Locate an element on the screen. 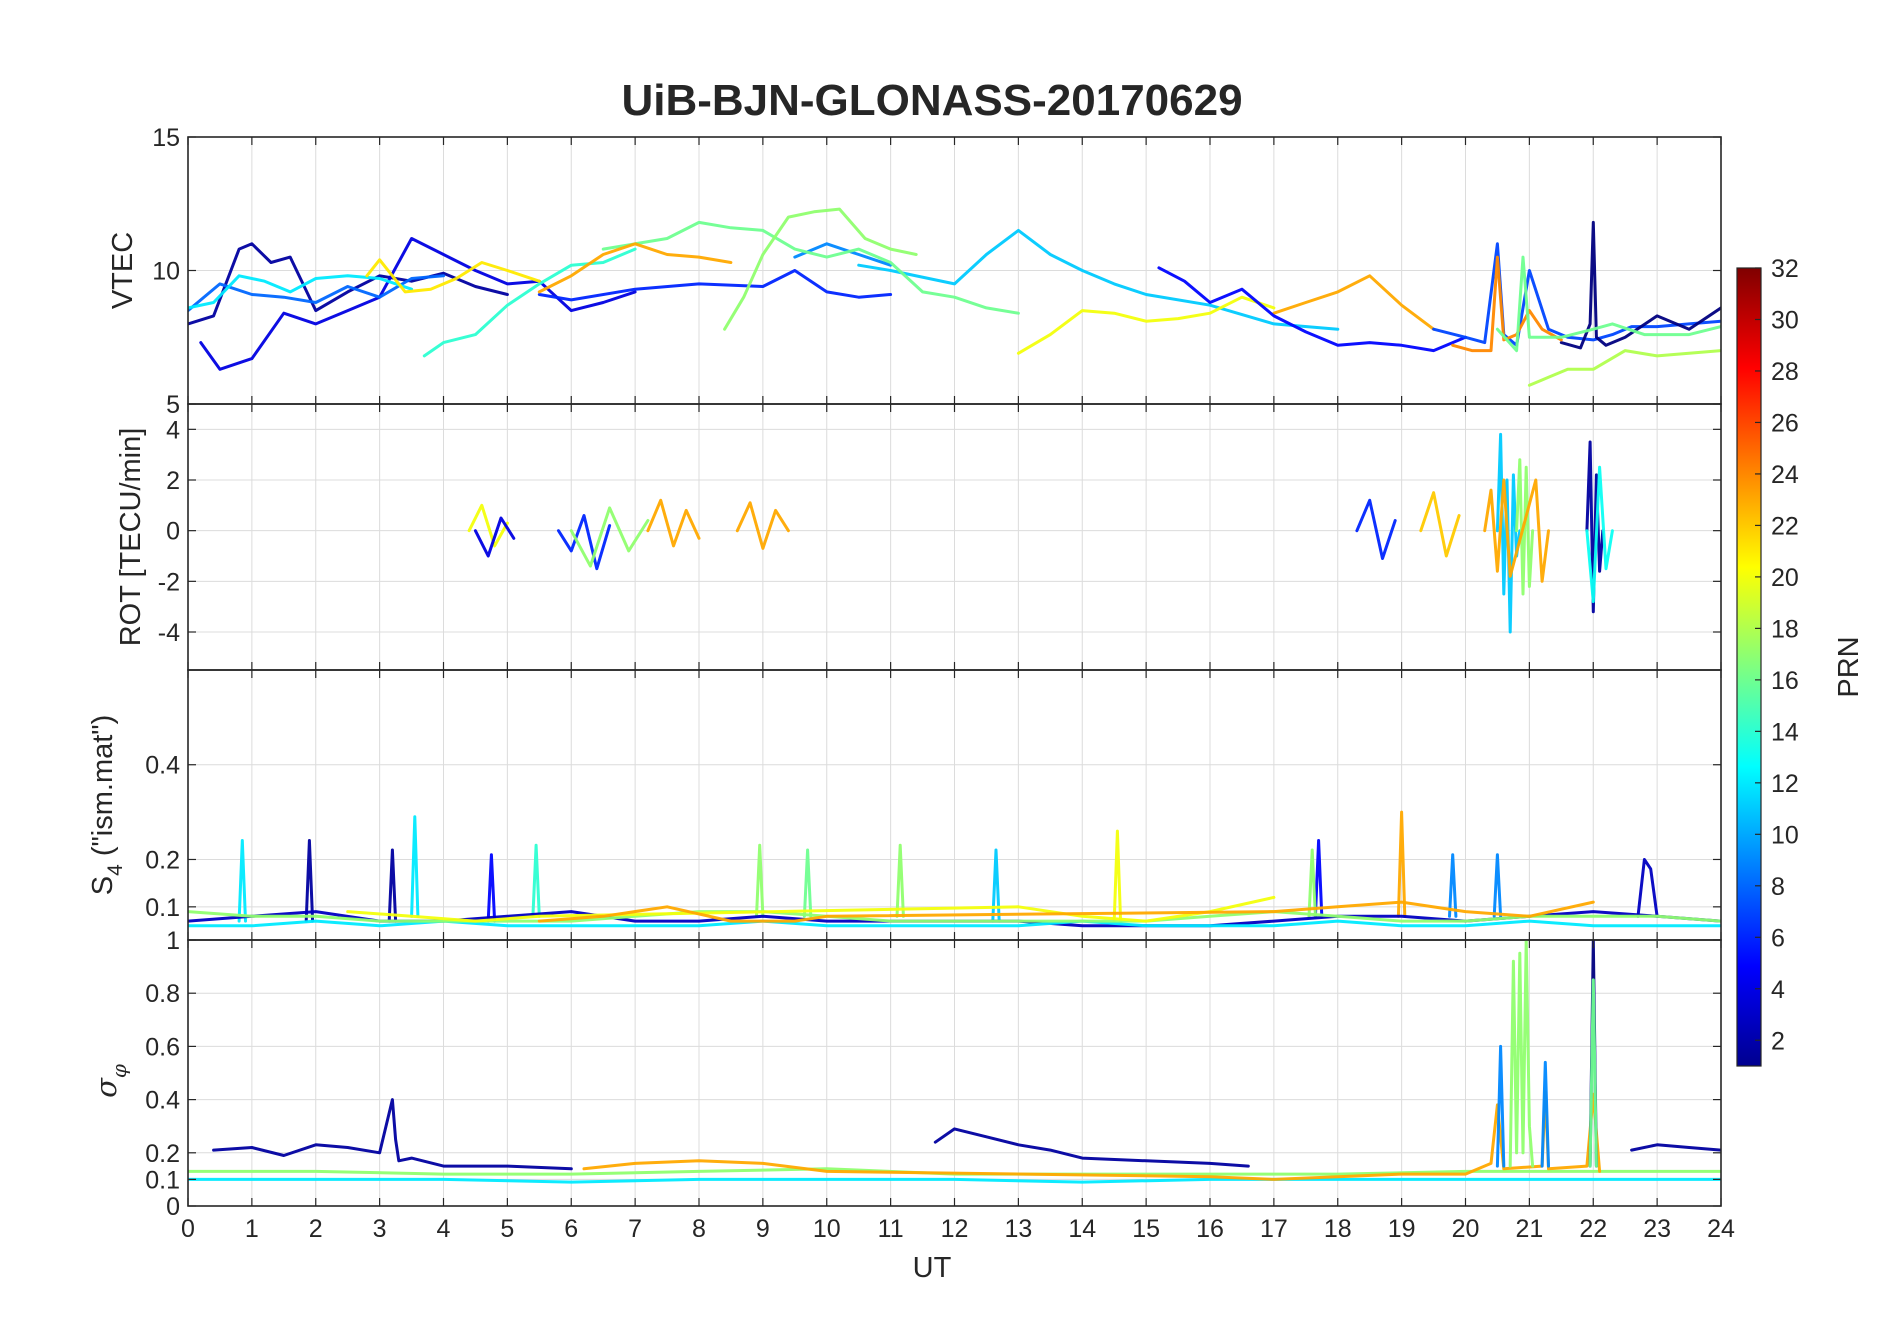 This screenshot has height=1330, width=1902. y-tick-label: 10 is located at coordinates (166, 272).